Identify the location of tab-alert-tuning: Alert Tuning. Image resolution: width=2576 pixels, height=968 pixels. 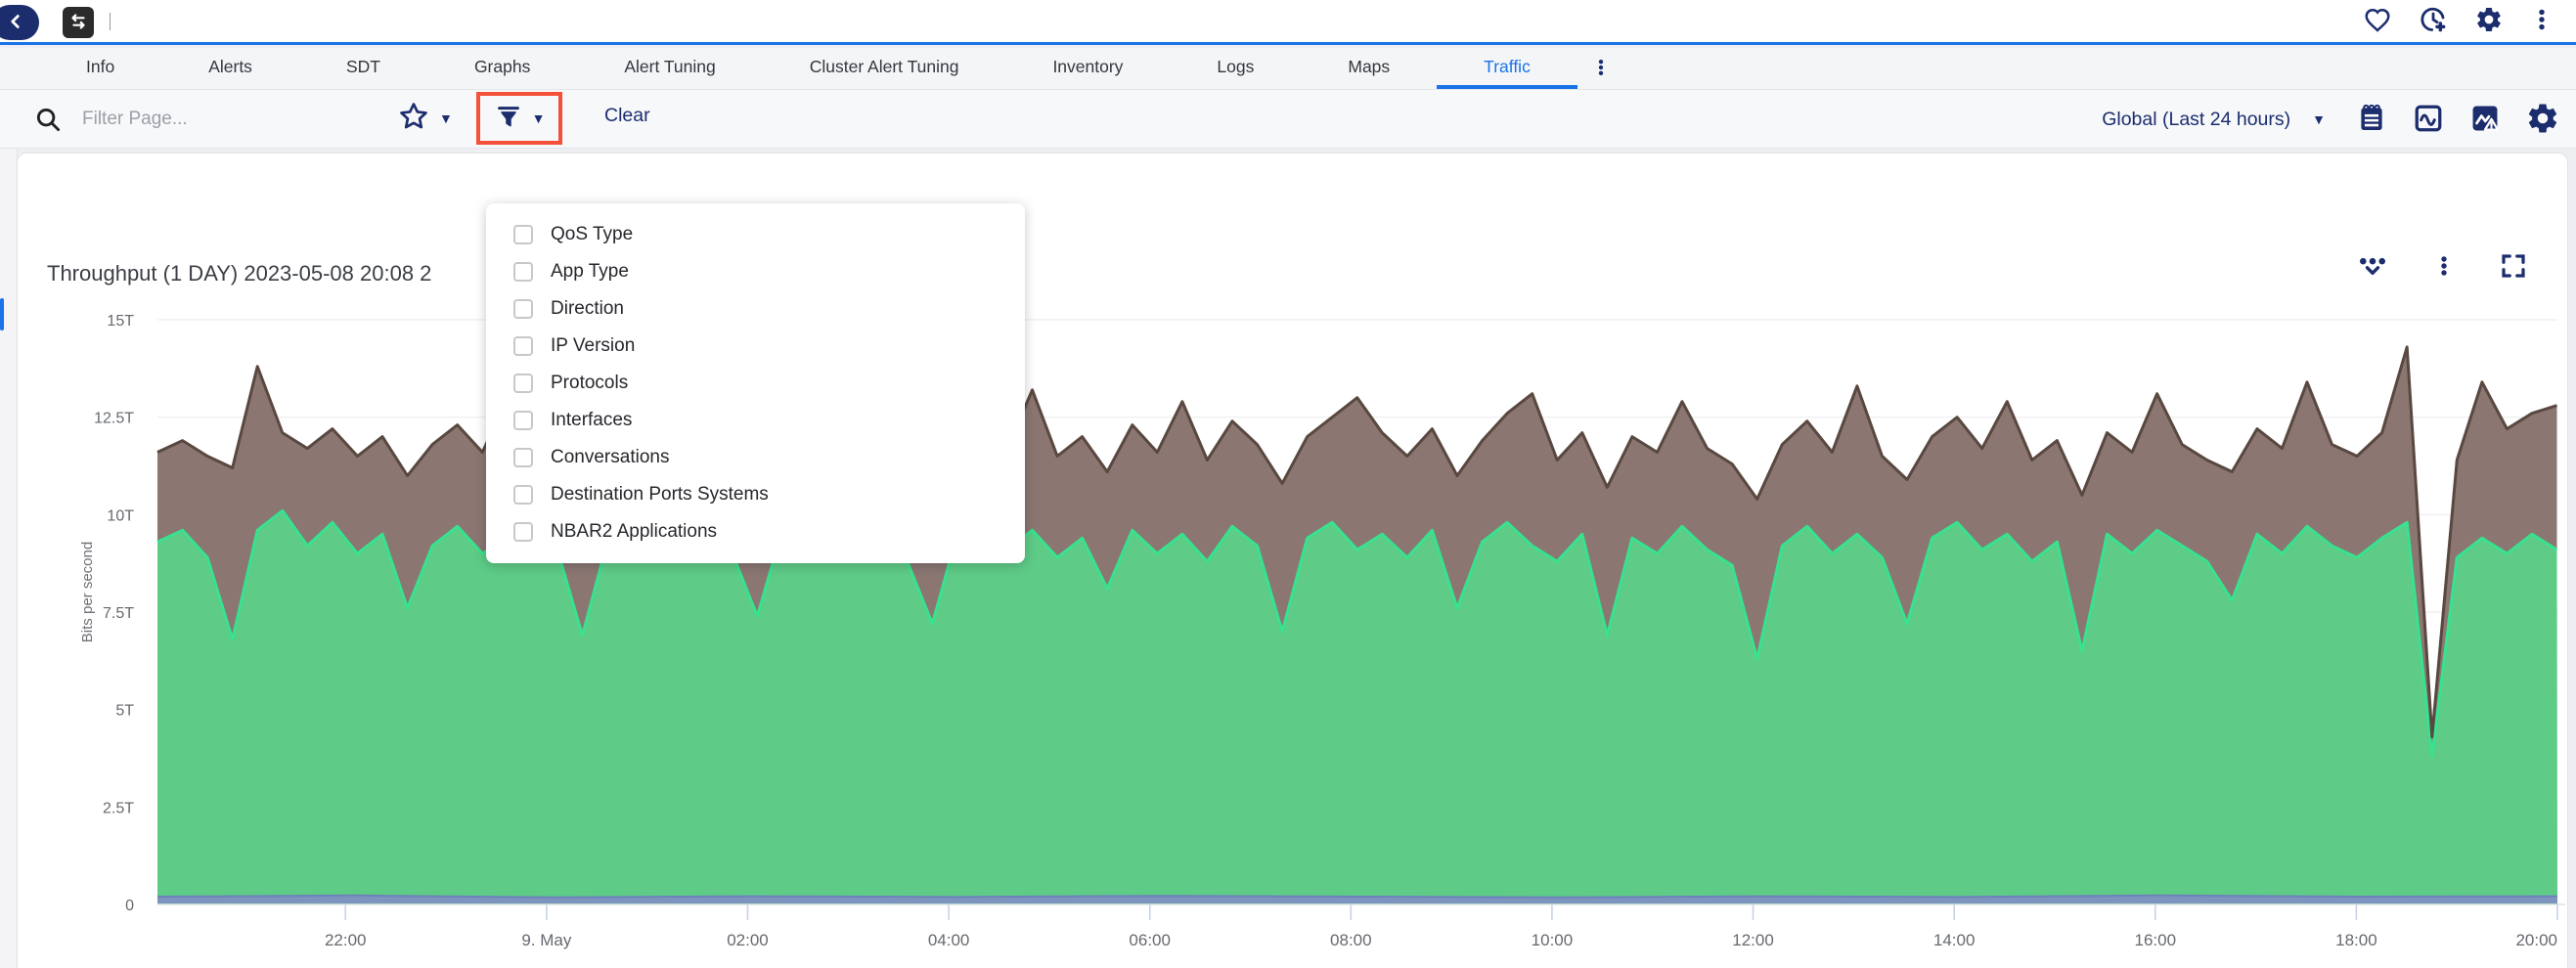
(669, 68).